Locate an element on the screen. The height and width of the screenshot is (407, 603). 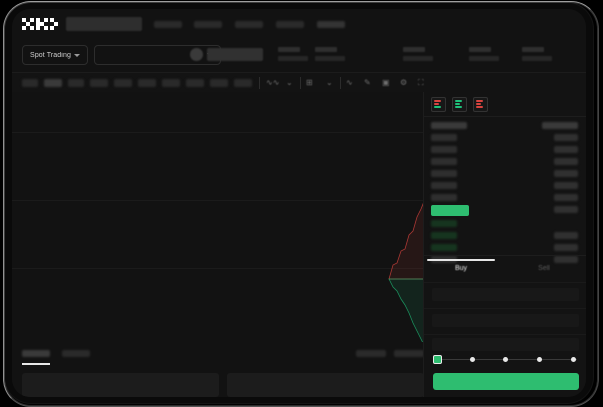
buy-tab-indicator is located at coordinates (461, 260).